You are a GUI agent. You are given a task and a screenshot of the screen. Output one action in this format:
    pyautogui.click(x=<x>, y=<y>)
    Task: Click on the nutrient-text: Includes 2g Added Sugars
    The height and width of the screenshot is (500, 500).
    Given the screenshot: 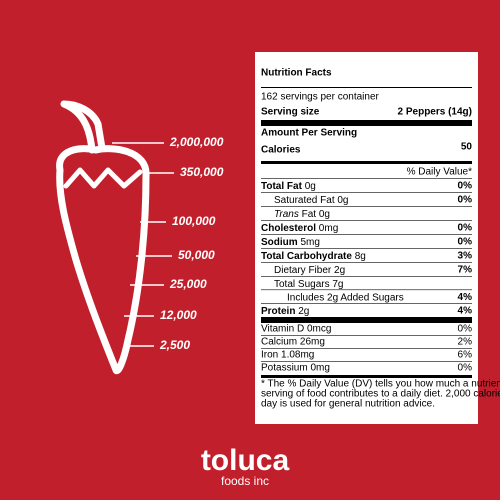 What is the action you would take?
    pyautogui.click(x=345, y=297)
    